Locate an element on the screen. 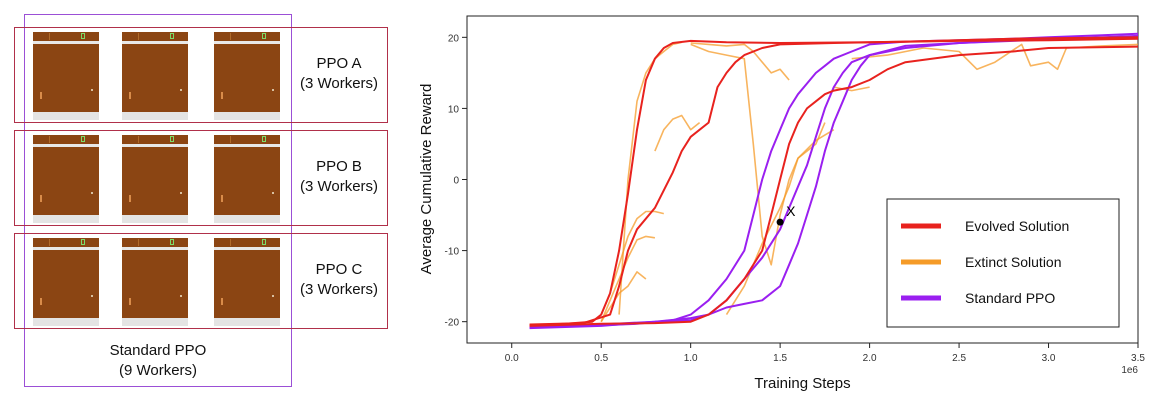 The image size is (1158, 402). y-tick-label: 10 is located at coordinates (454, 109).